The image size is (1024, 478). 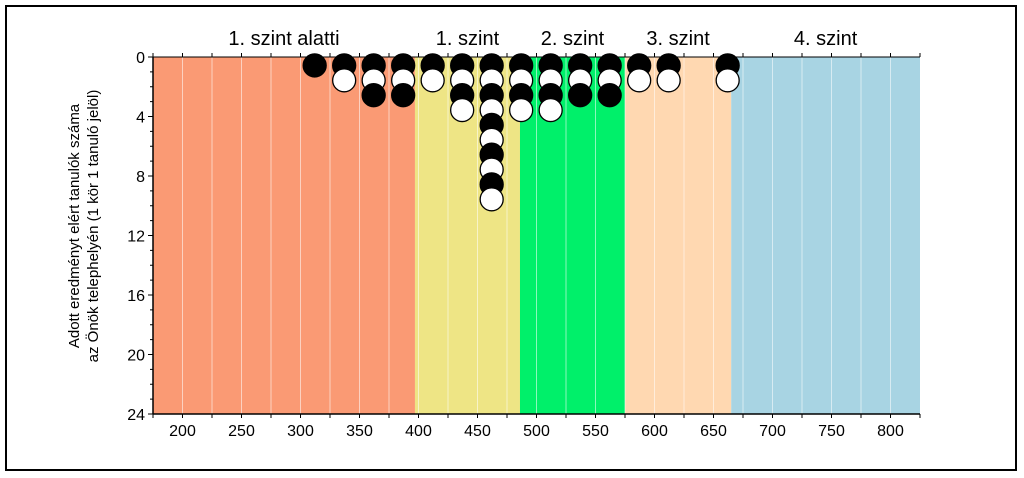 I want to click on level-band-label-5: 4. szint, so click(x=826, y=39).